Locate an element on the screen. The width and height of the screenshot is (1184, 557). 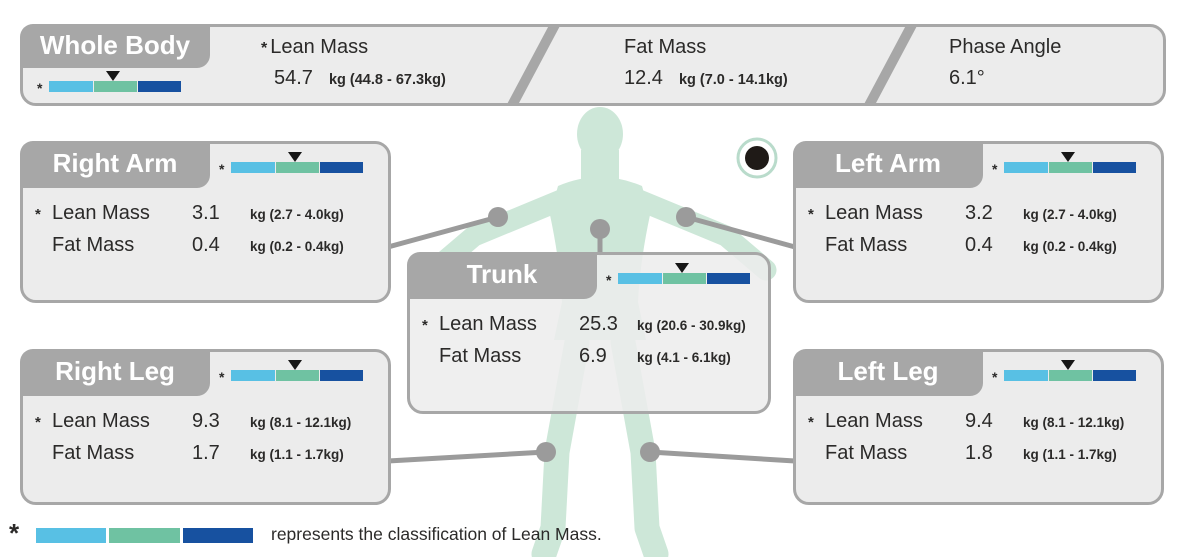
metric-value: 9.4 is located at coordinates (979, 421).